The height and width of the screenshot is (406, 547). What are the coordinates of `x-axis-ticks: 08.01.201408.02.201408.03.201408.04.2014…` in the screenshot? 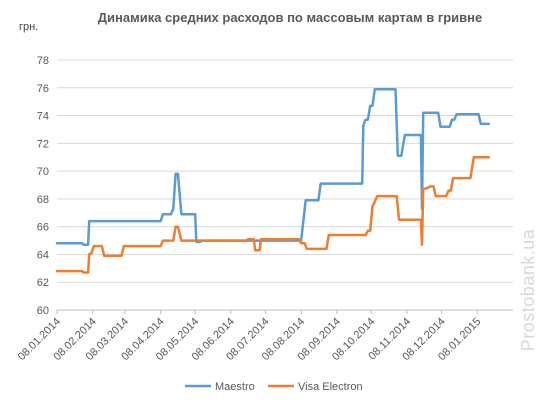 It's located at (249, 336).